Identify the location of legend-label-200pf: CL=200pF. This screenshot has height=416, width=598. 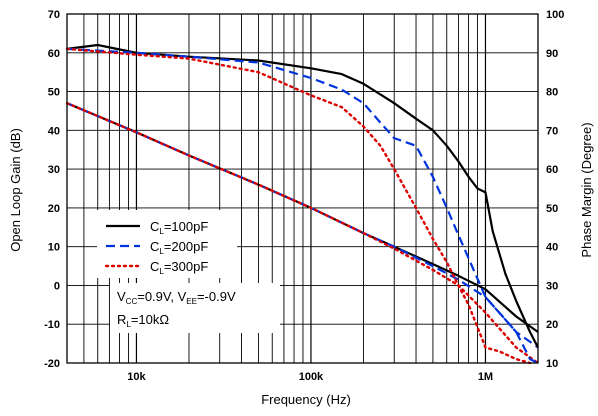
(179, 247).